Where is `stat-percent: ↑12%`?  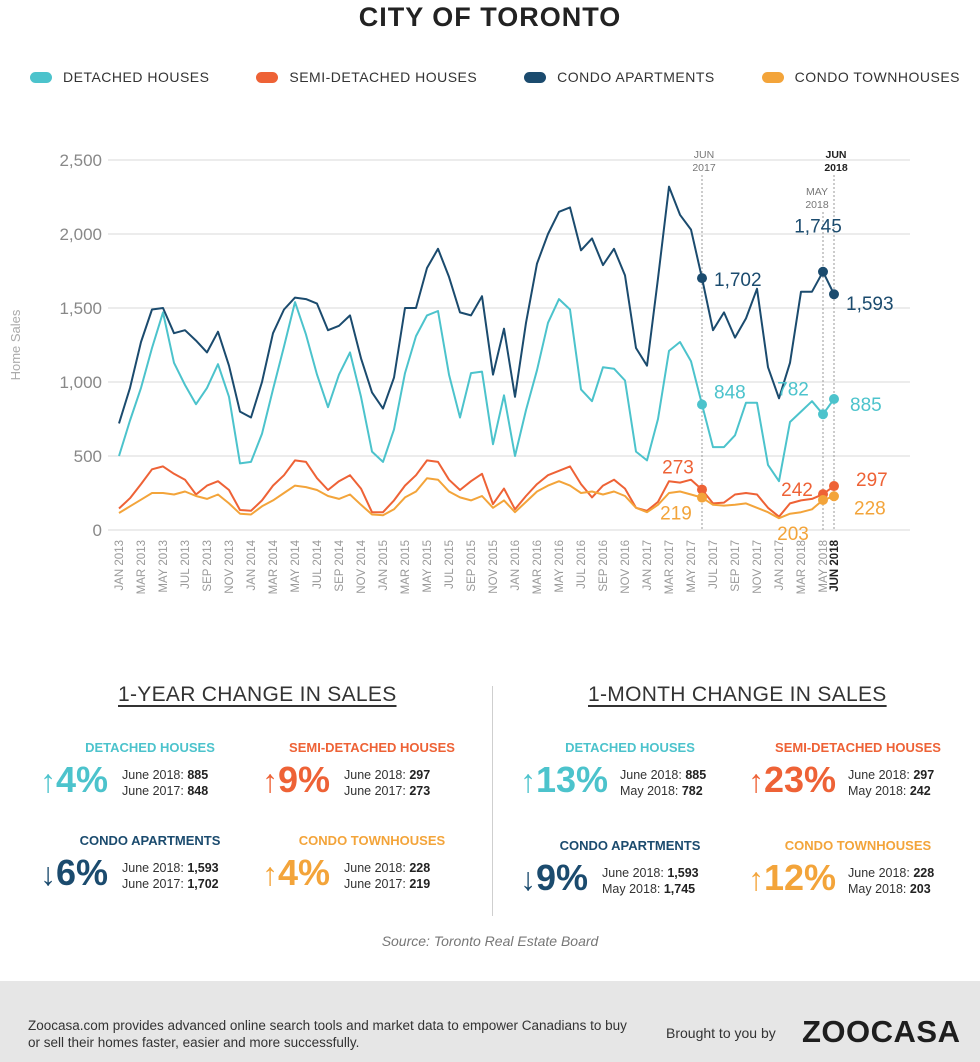 stat-percent: ↑12% is located at coordinates (792, 878).